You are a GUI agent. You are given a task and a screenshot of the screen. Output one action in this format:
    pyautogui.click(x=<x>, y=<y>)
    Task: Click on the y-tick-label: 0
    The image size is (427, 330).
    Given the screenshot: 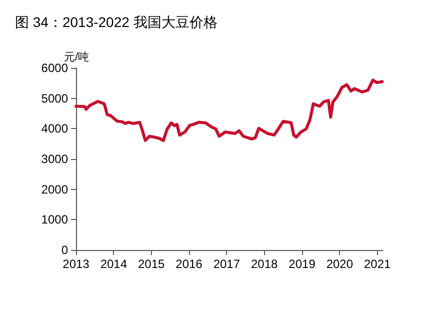 What is the action you would take?
    pyautogui.click(x=64, y=250)
    